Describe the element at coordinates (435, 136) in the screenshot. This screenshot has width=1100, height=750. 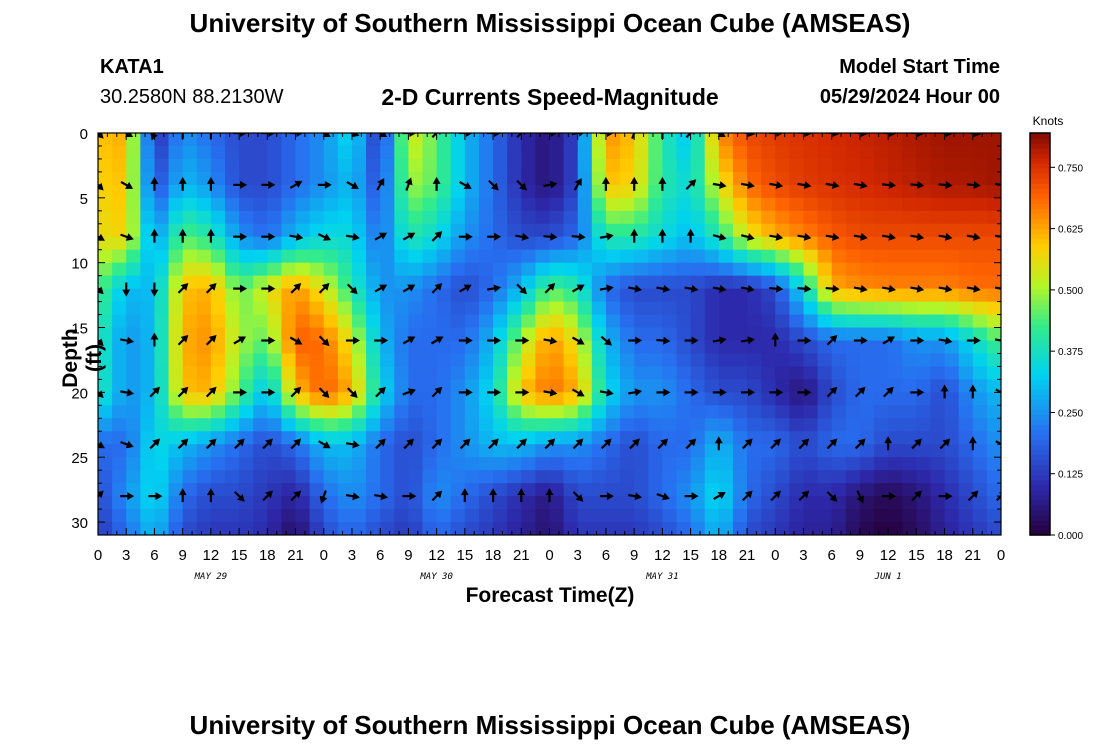
I see `arrow-shaft` at that location.